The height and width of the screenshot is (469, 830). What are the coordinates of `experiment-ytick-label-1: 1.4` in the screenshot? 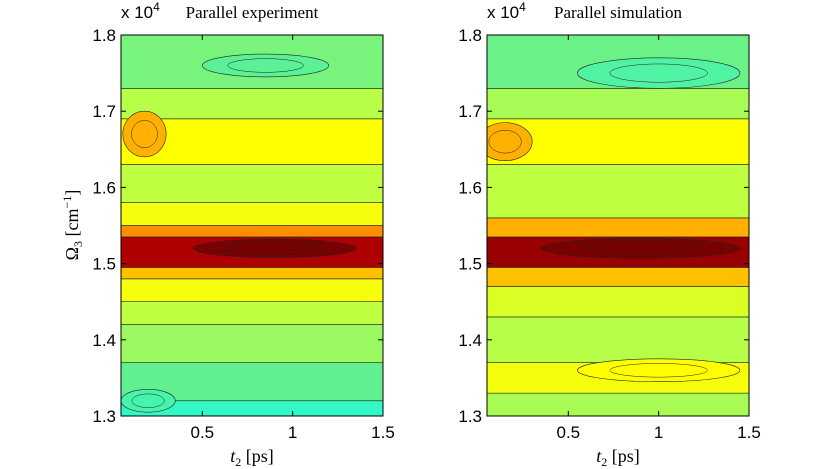 It's located at (104, 340).